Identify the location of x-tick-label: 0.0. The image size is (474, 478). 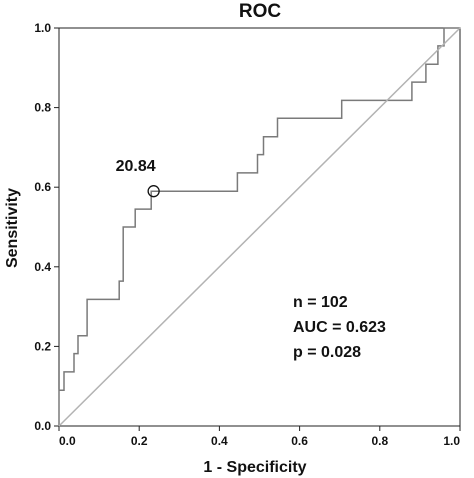
(67, 441).